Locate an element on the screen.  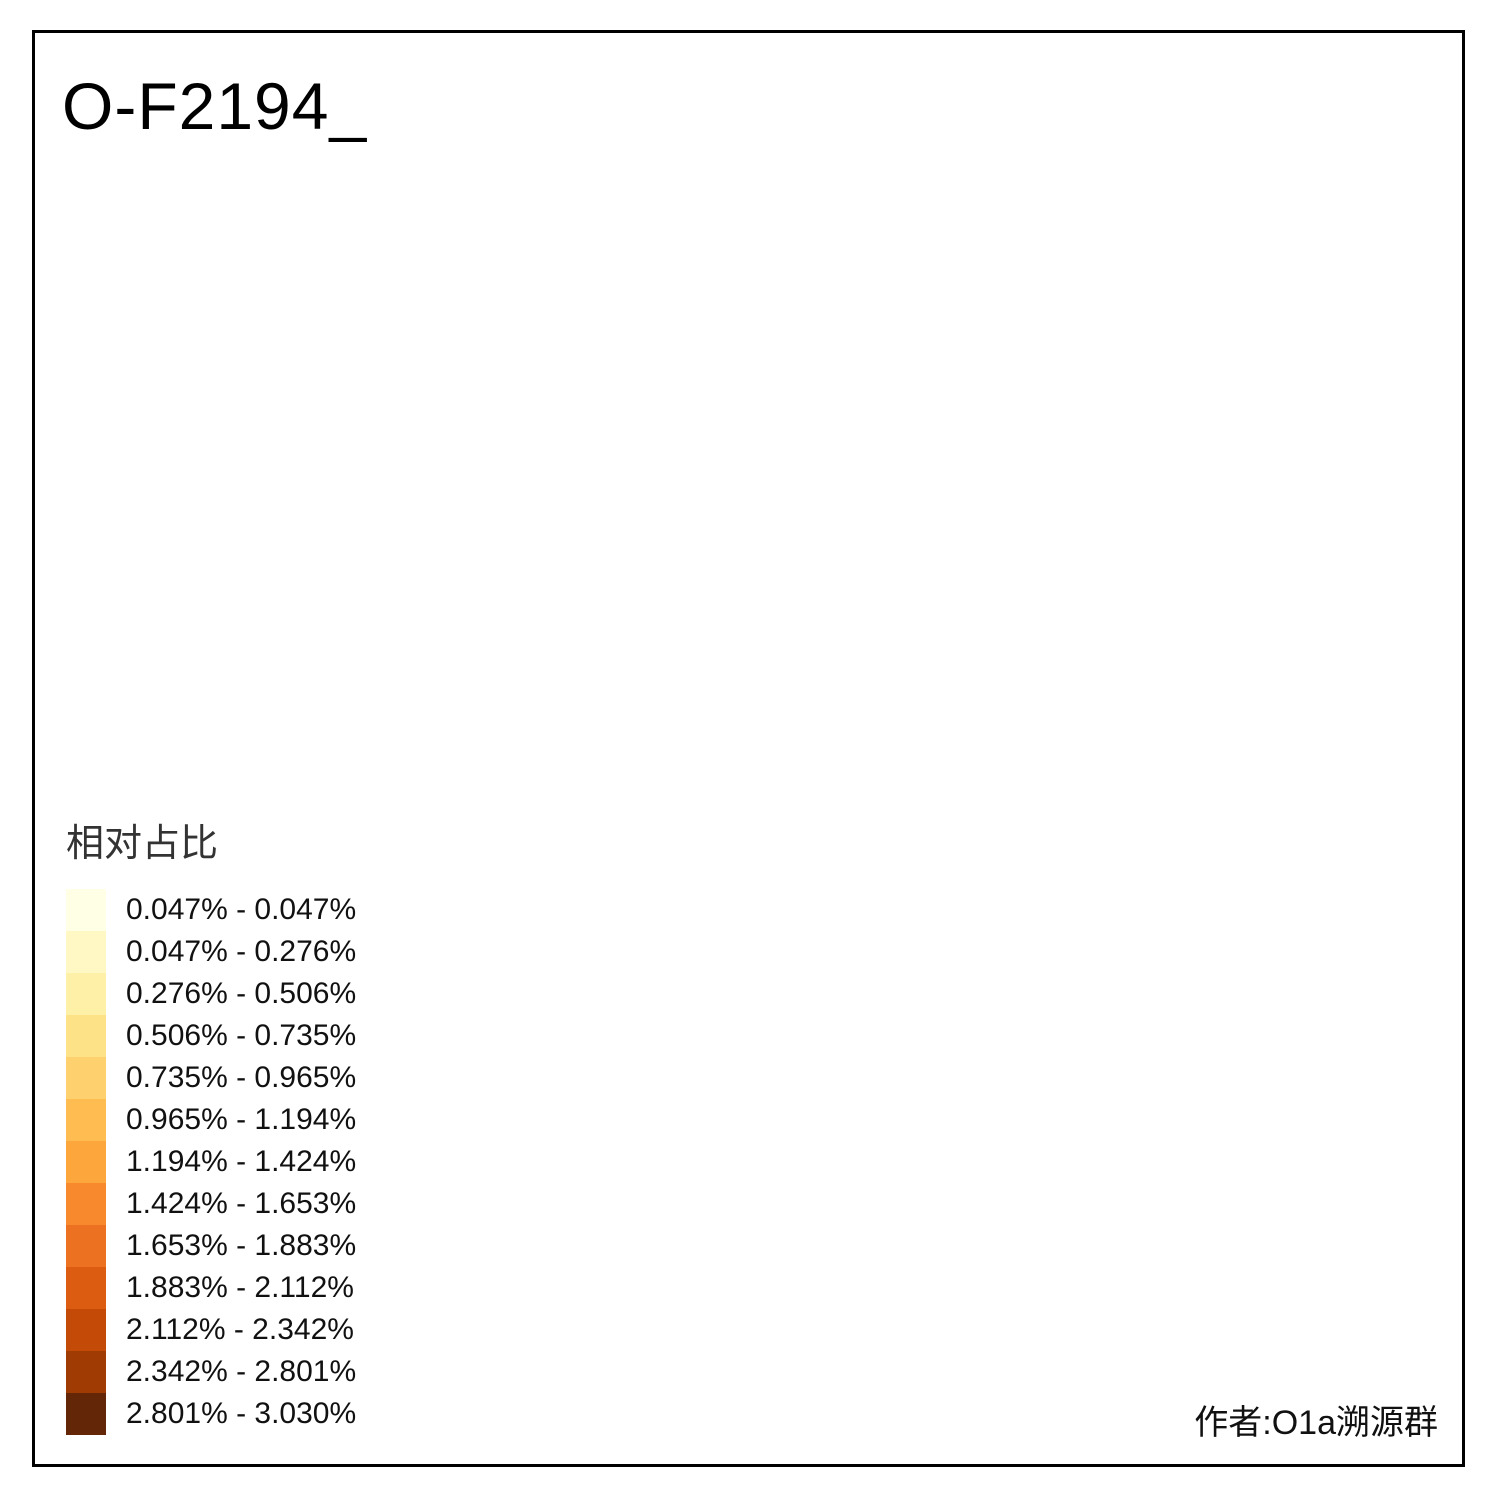
legend-item: 2.112% - 2.342% is located at coordinates (211, 1330).